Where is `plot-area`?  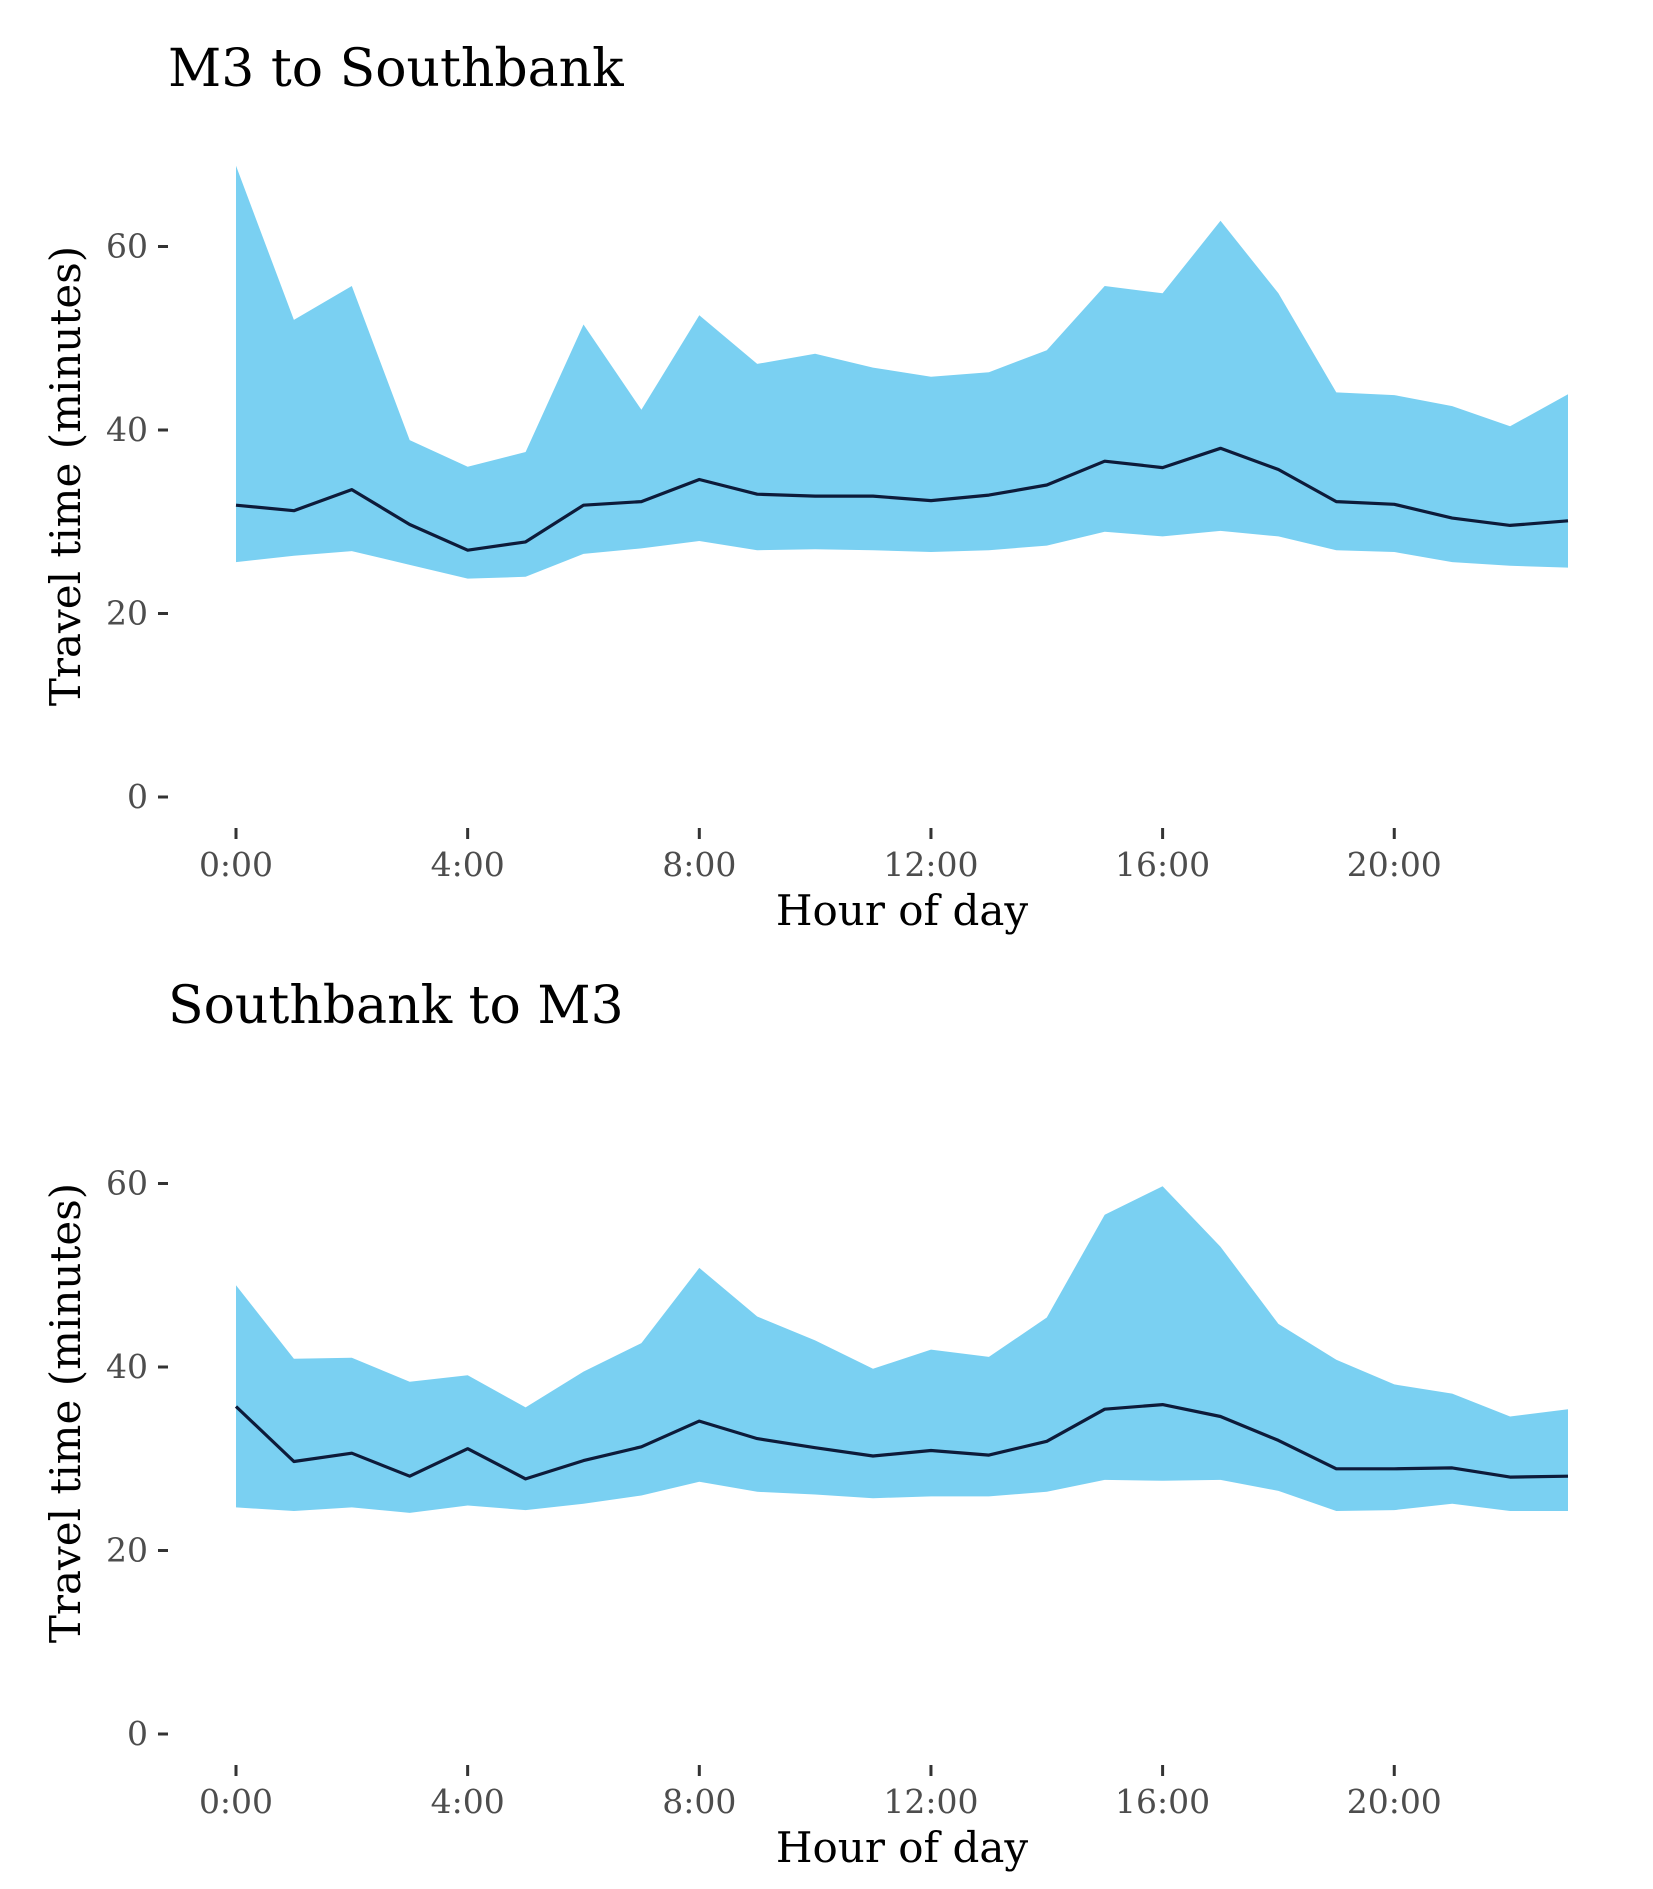 plot-area is located at coordinates (901, 1349).